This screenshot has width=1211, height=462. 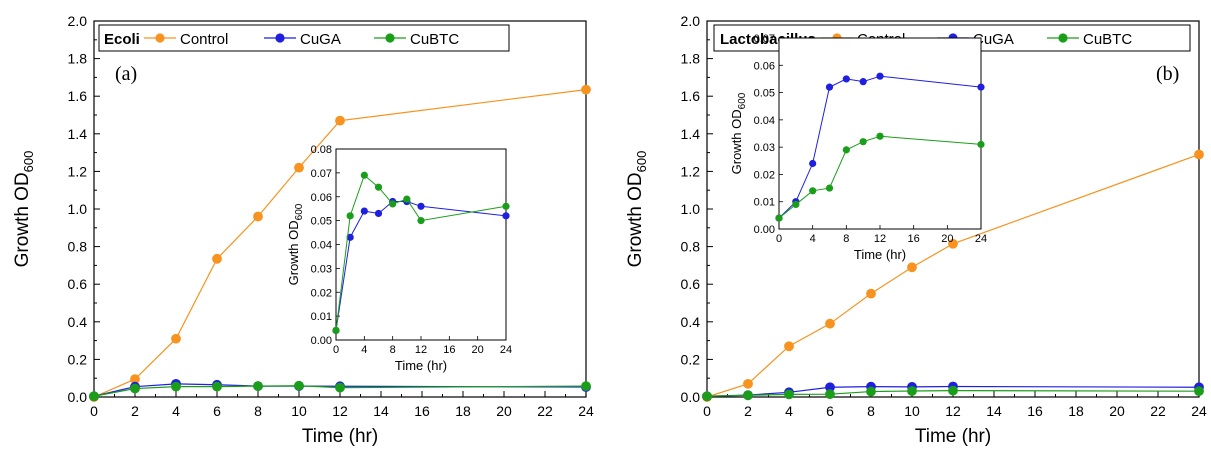 I want to click on y-tick-label: 0.2, so click(x=691, y=359).